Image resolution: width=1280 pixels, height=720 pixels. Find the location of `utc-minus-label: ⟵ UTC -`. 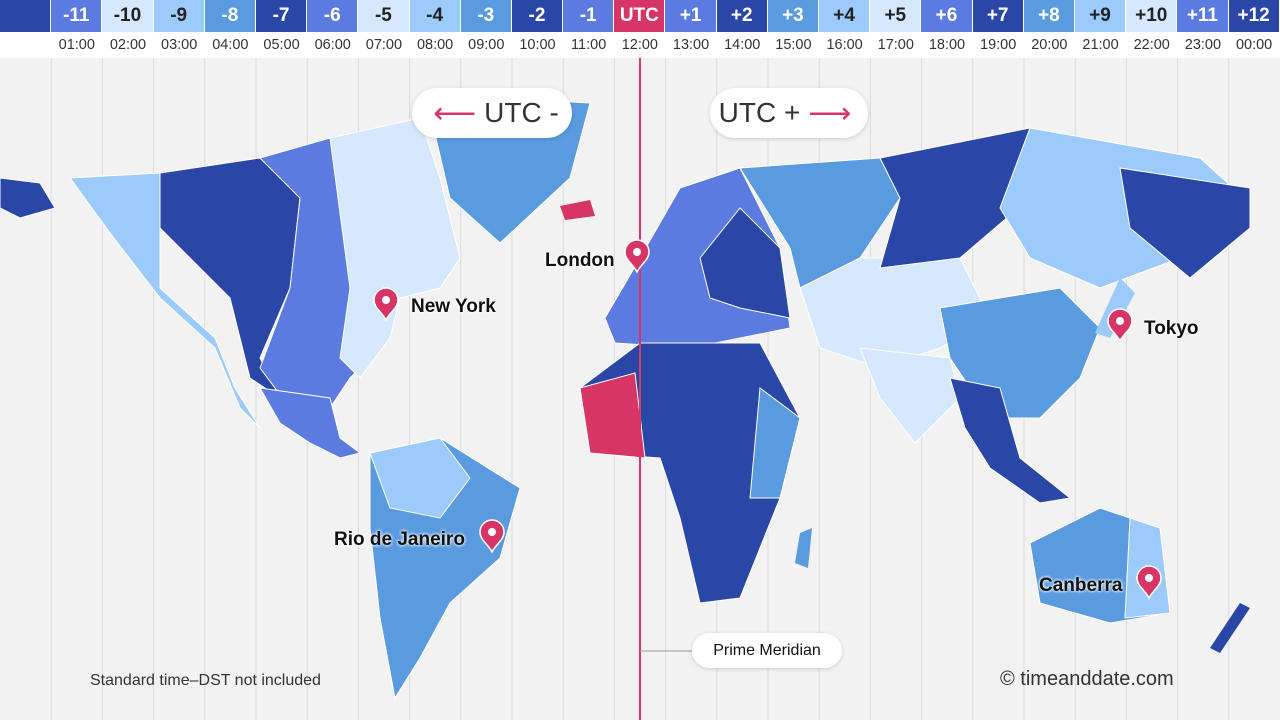

utc-minus-label: ⟵ UTC - is located at coordinates (492, 113).